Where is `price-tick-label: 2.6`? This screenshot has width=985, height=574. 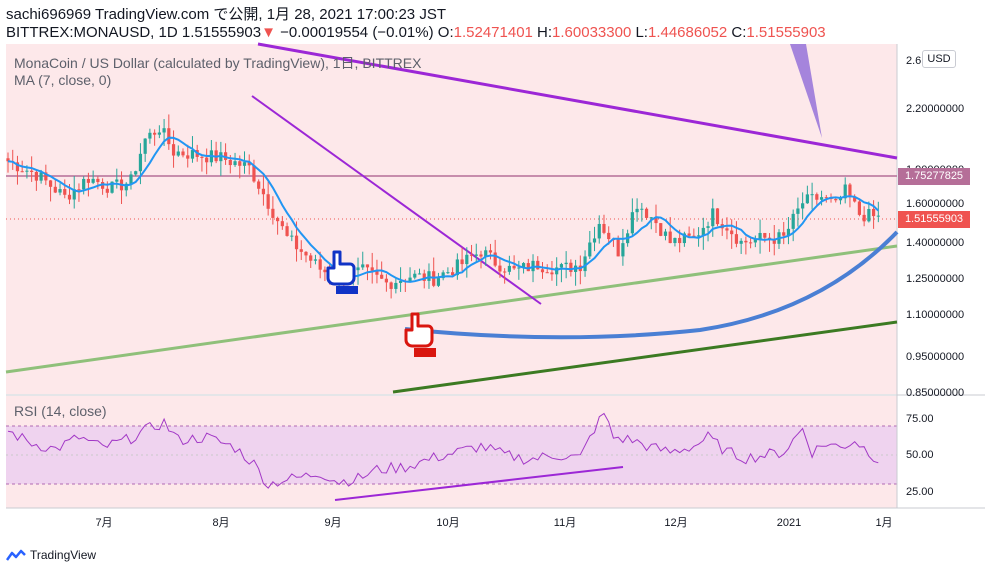 price-tick-label: 2.6 is located at coordinates (913, 61).